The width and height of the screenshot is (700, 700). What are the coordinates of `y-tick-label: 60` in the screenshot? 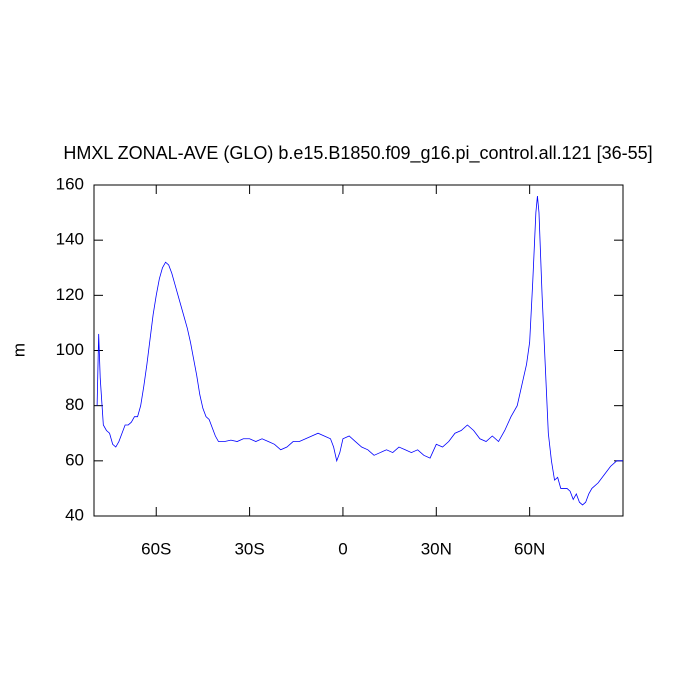 It's located at (74, 459).